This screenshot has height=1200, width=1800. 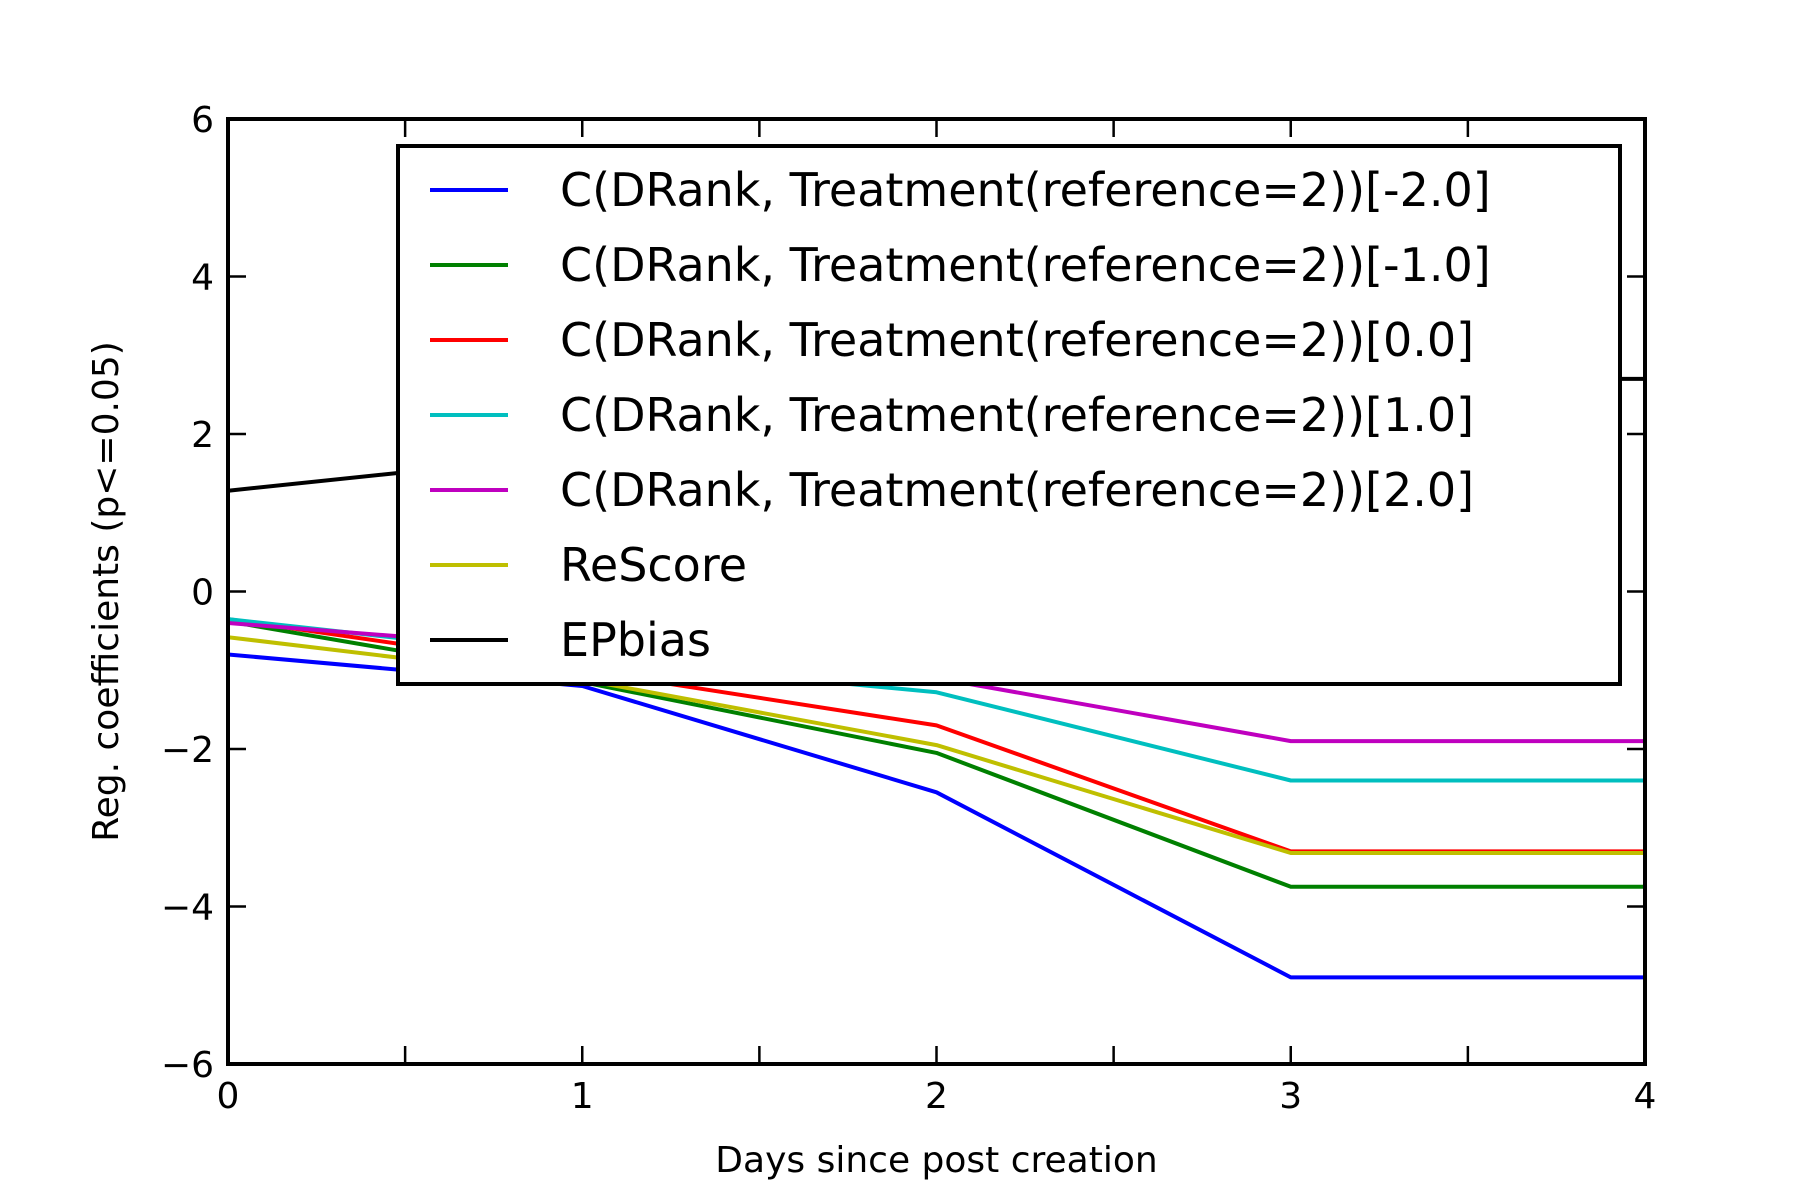 I want to click on legend-label: EPbias, so click(x=635, y=640).